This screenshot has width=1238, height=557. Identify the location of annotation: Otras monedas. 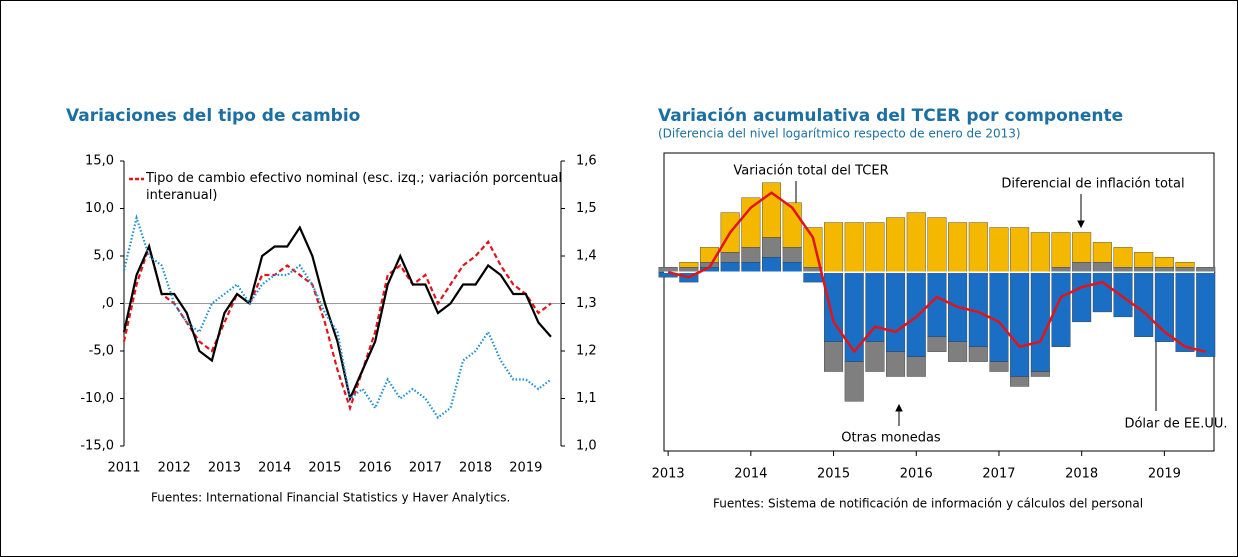
(891, 438).